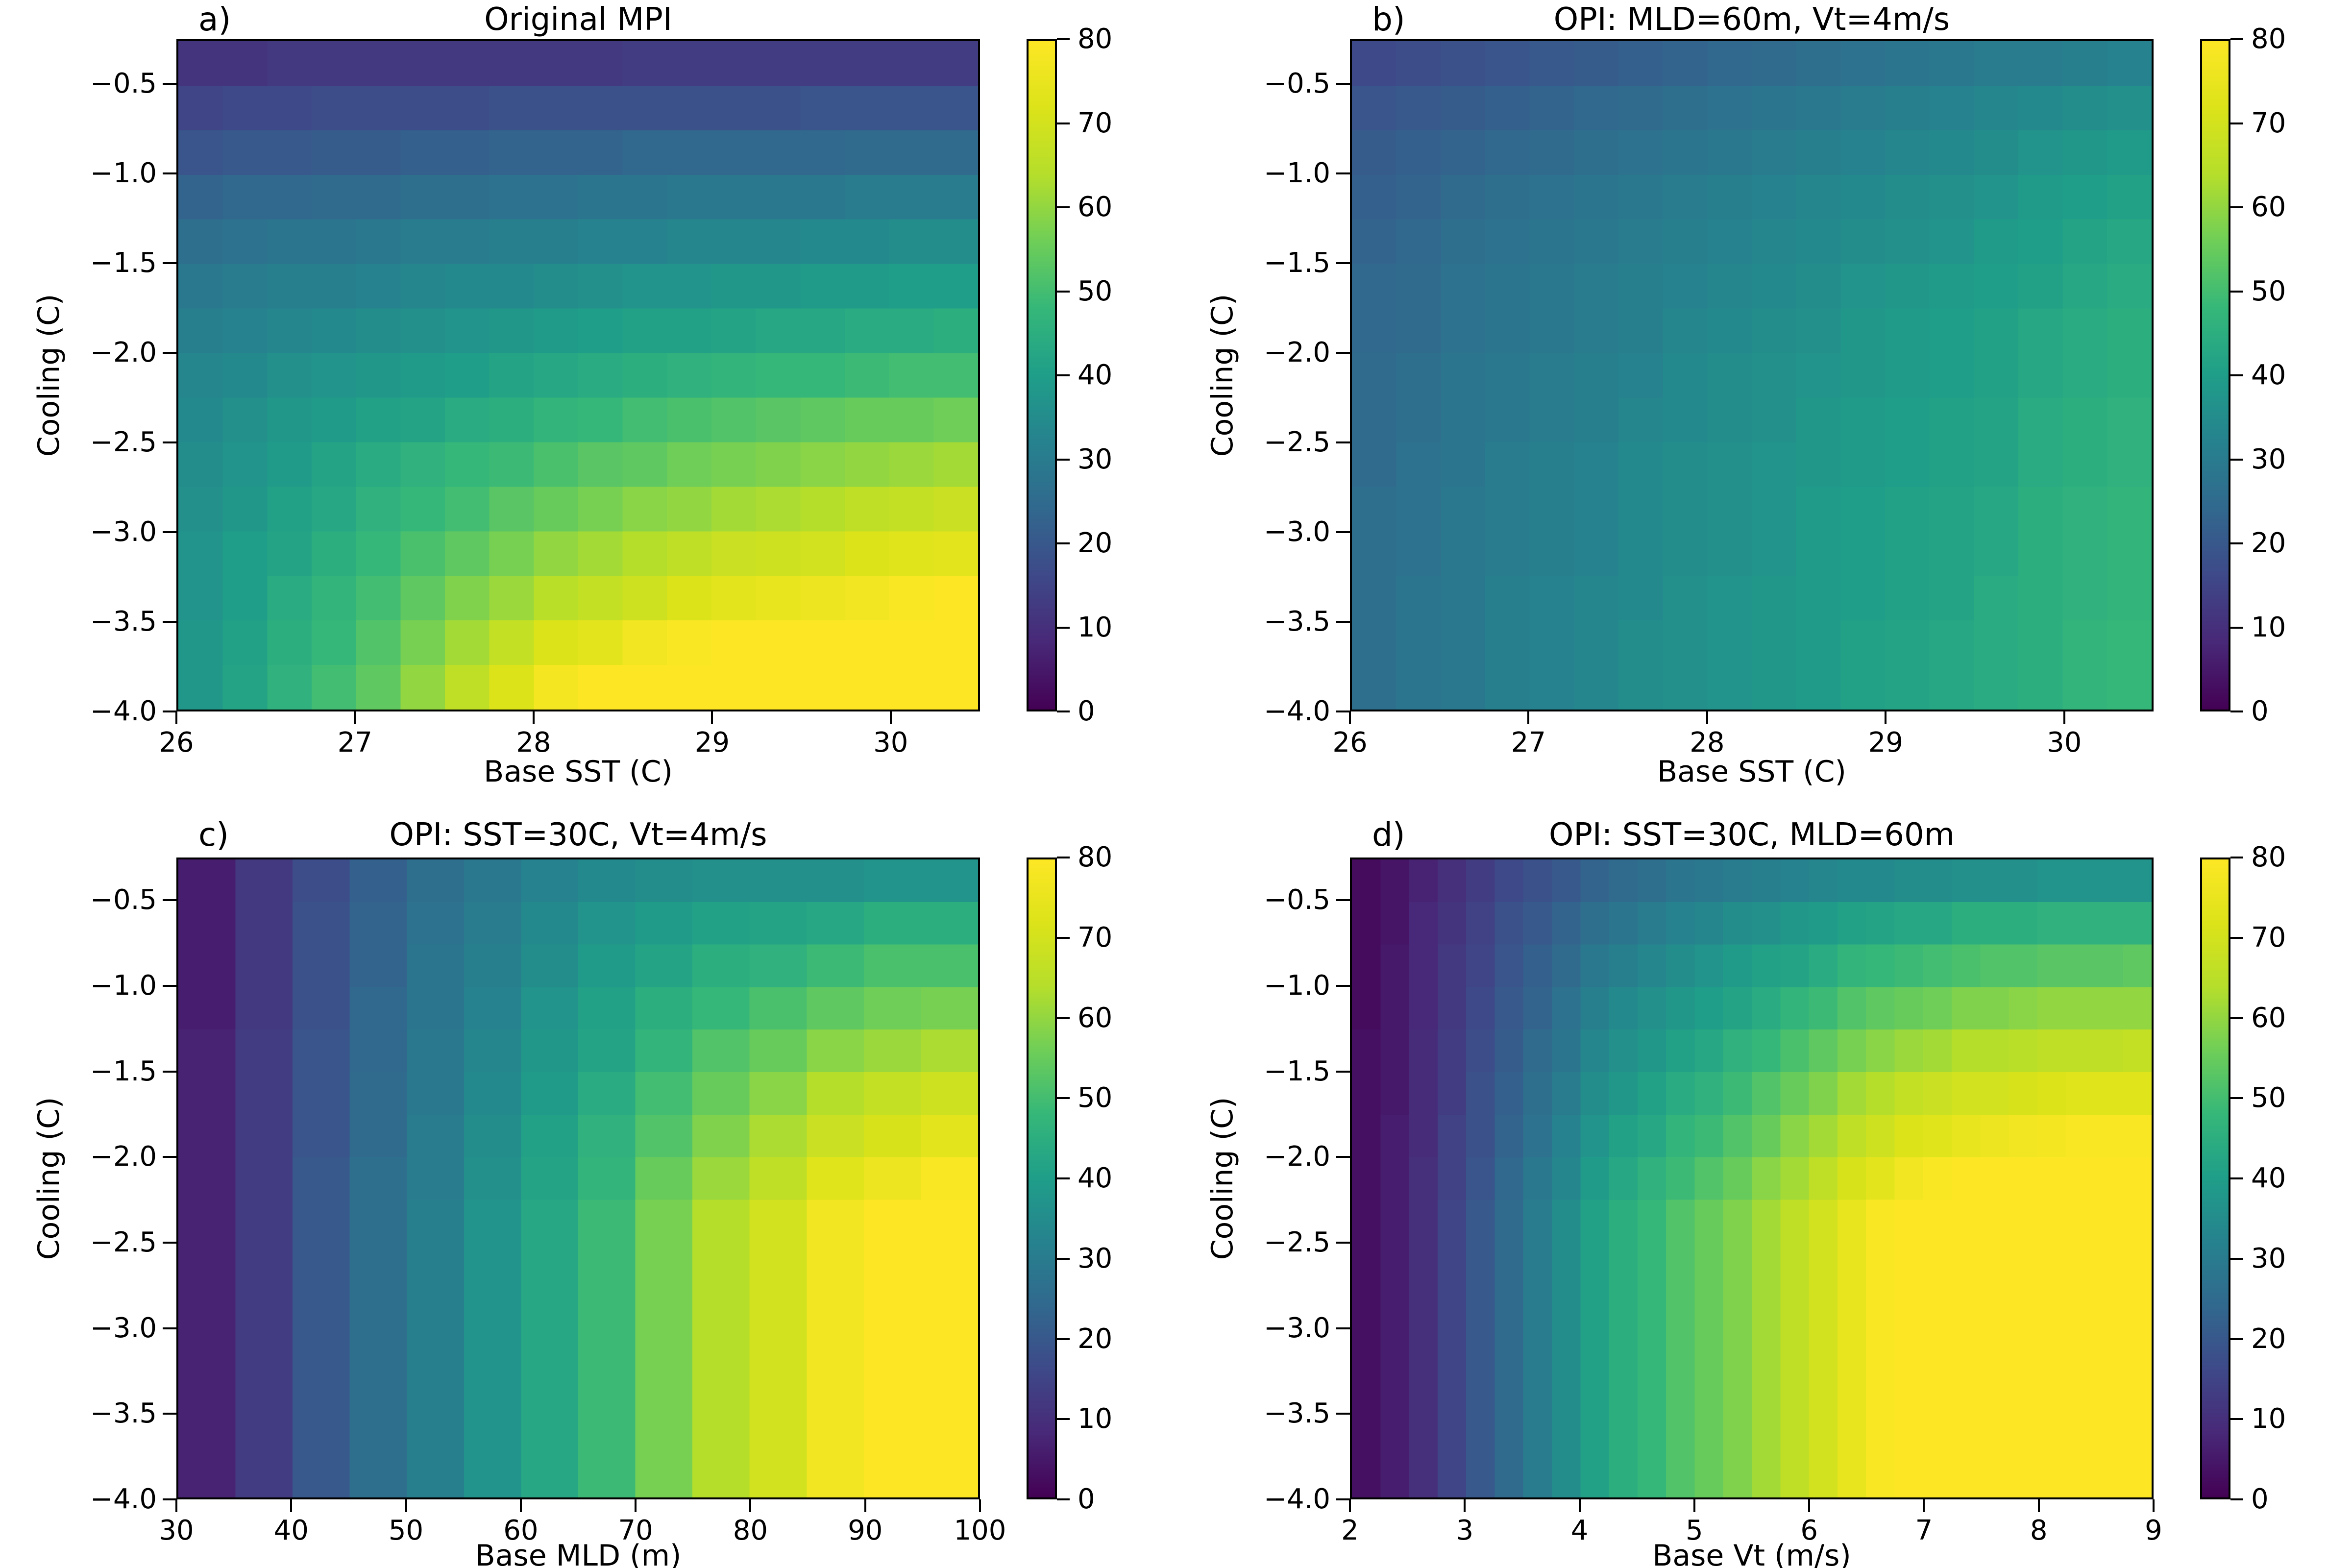 The width and height of the screenshot is (2352, 1568). What do you see at coordinates (1086, 711) in the screenshot?
I see `colorbar-tick-label: 0` at bounding box center [1086, 711].